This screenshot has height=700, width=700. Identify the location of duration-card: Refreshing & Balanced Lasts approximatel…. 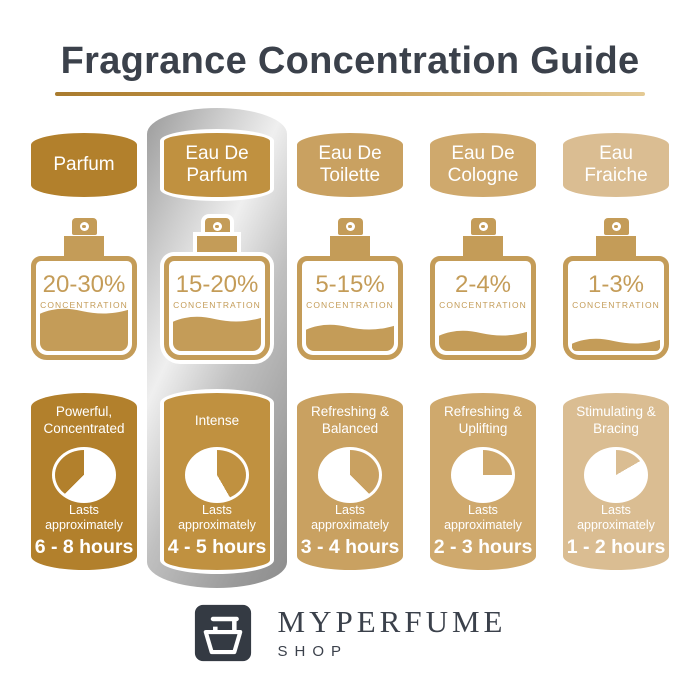
(350, 481).